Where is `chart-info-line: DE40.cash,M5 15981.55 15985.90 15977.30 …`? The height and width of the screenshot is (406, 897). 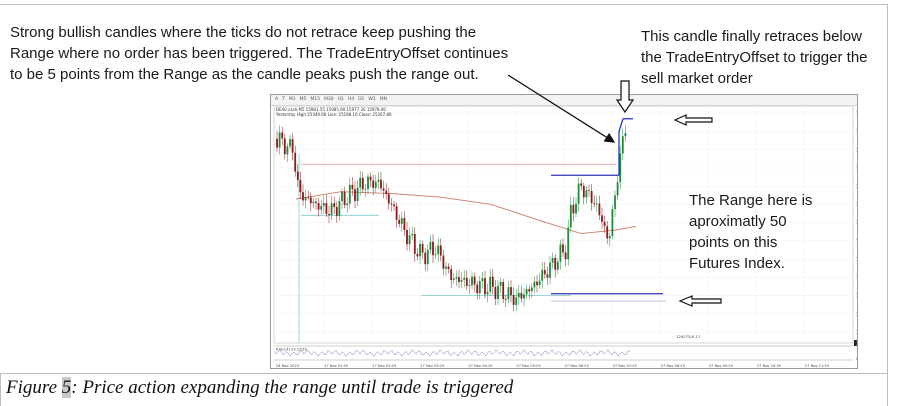 chart-info-line: DE40.cash,M5 15981.55 15985.90 15977.30 … is located at coordinates (331, 109).